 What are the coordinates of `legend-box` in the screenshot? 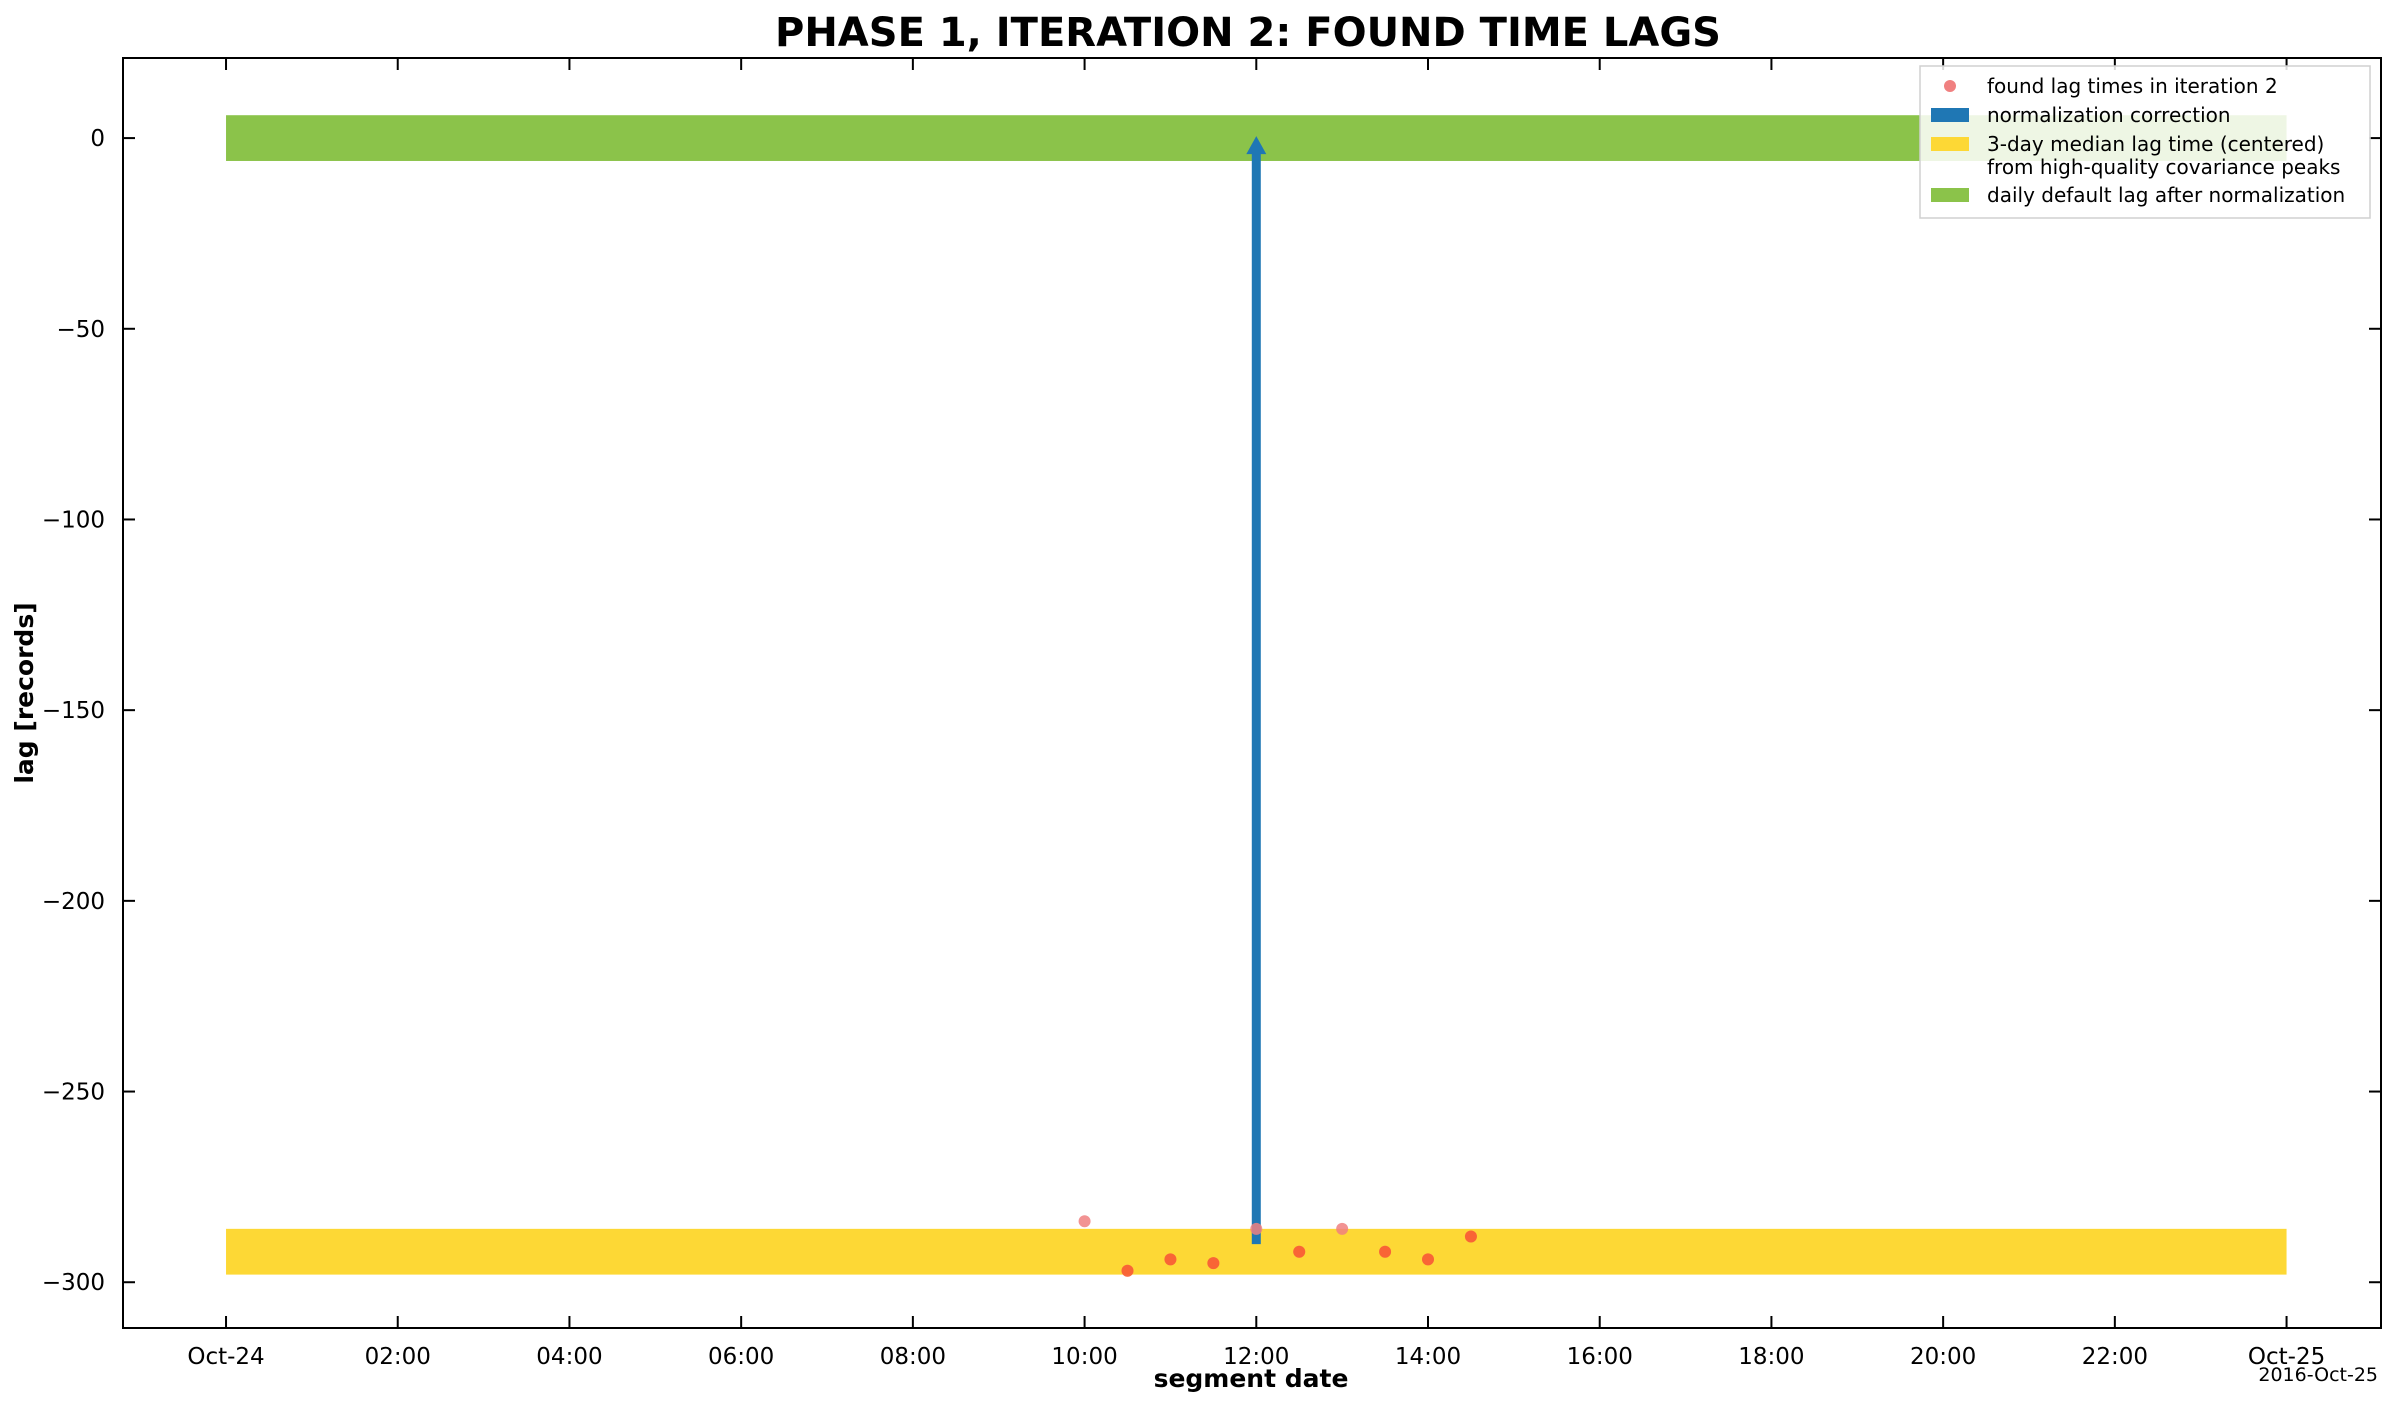 It's located at (2145, 142).